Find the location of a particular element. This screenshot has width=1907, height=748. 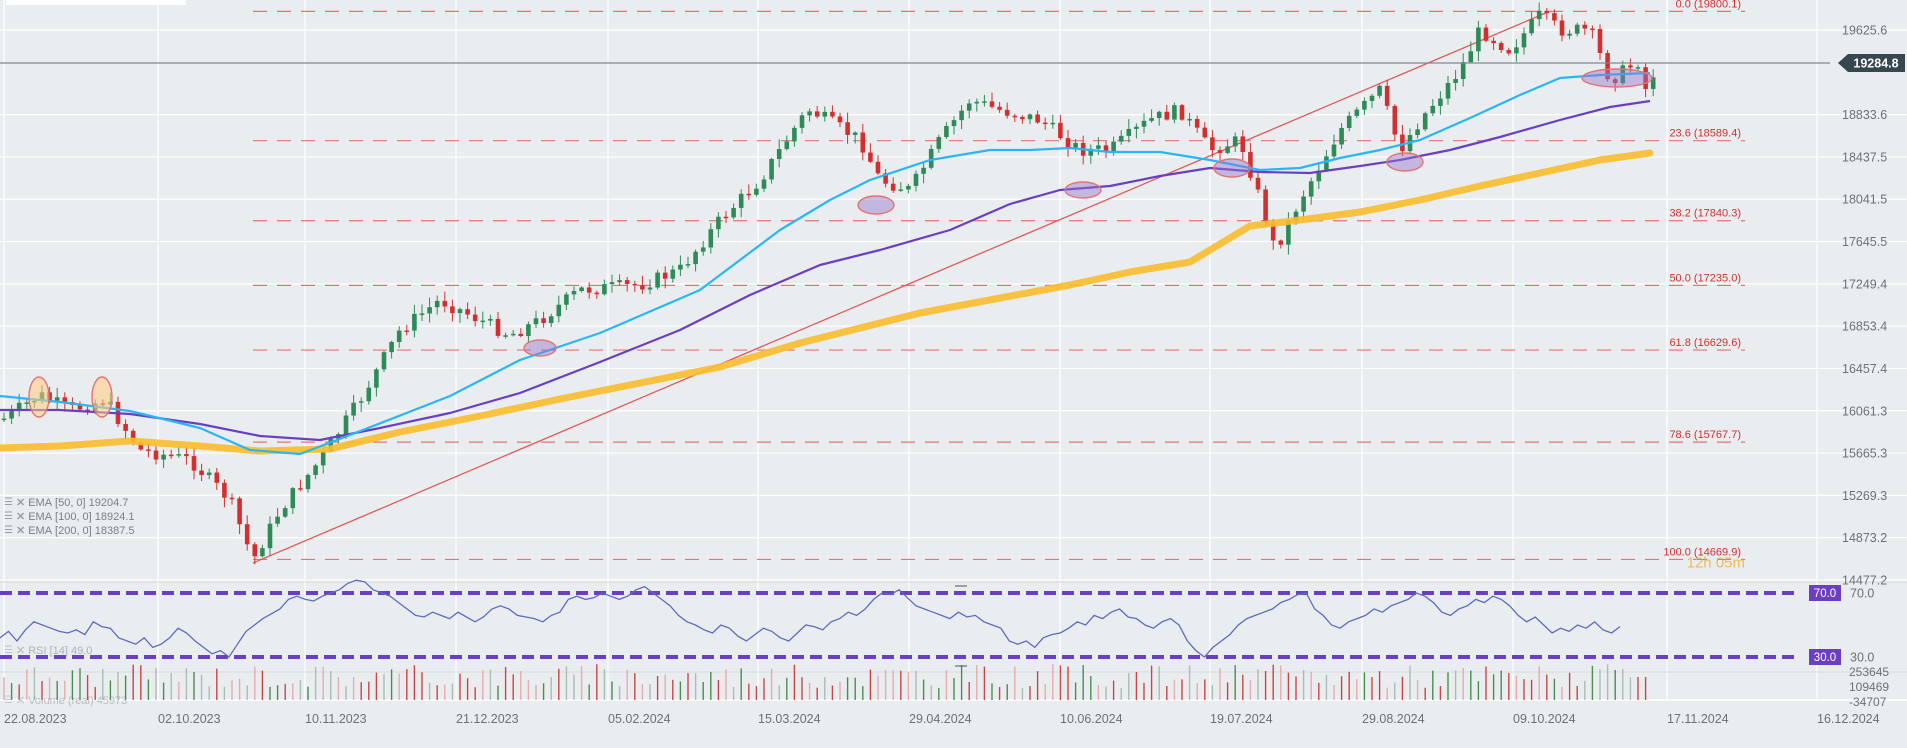

date-tick: 02.10.2023 is located at coordinates (189, 719).